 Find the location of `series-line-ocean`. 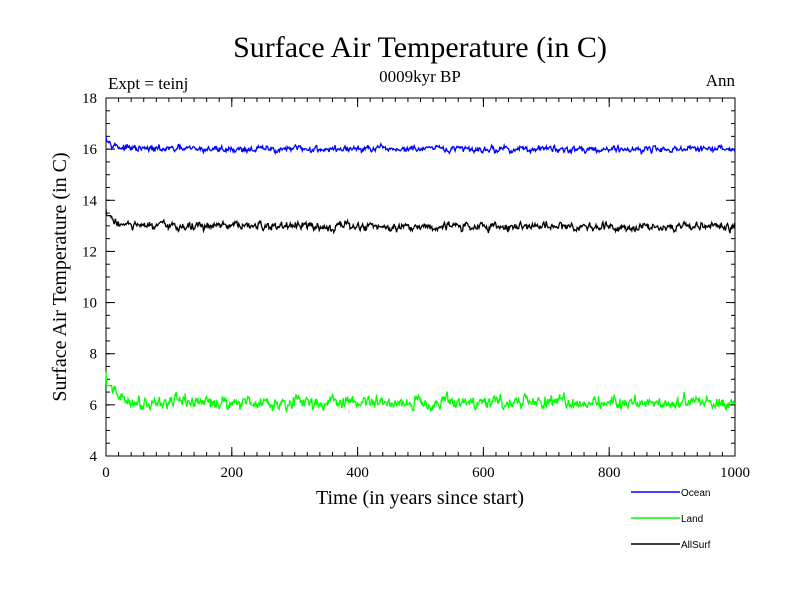

series-line-ocean is located at coordinates (420, 145).